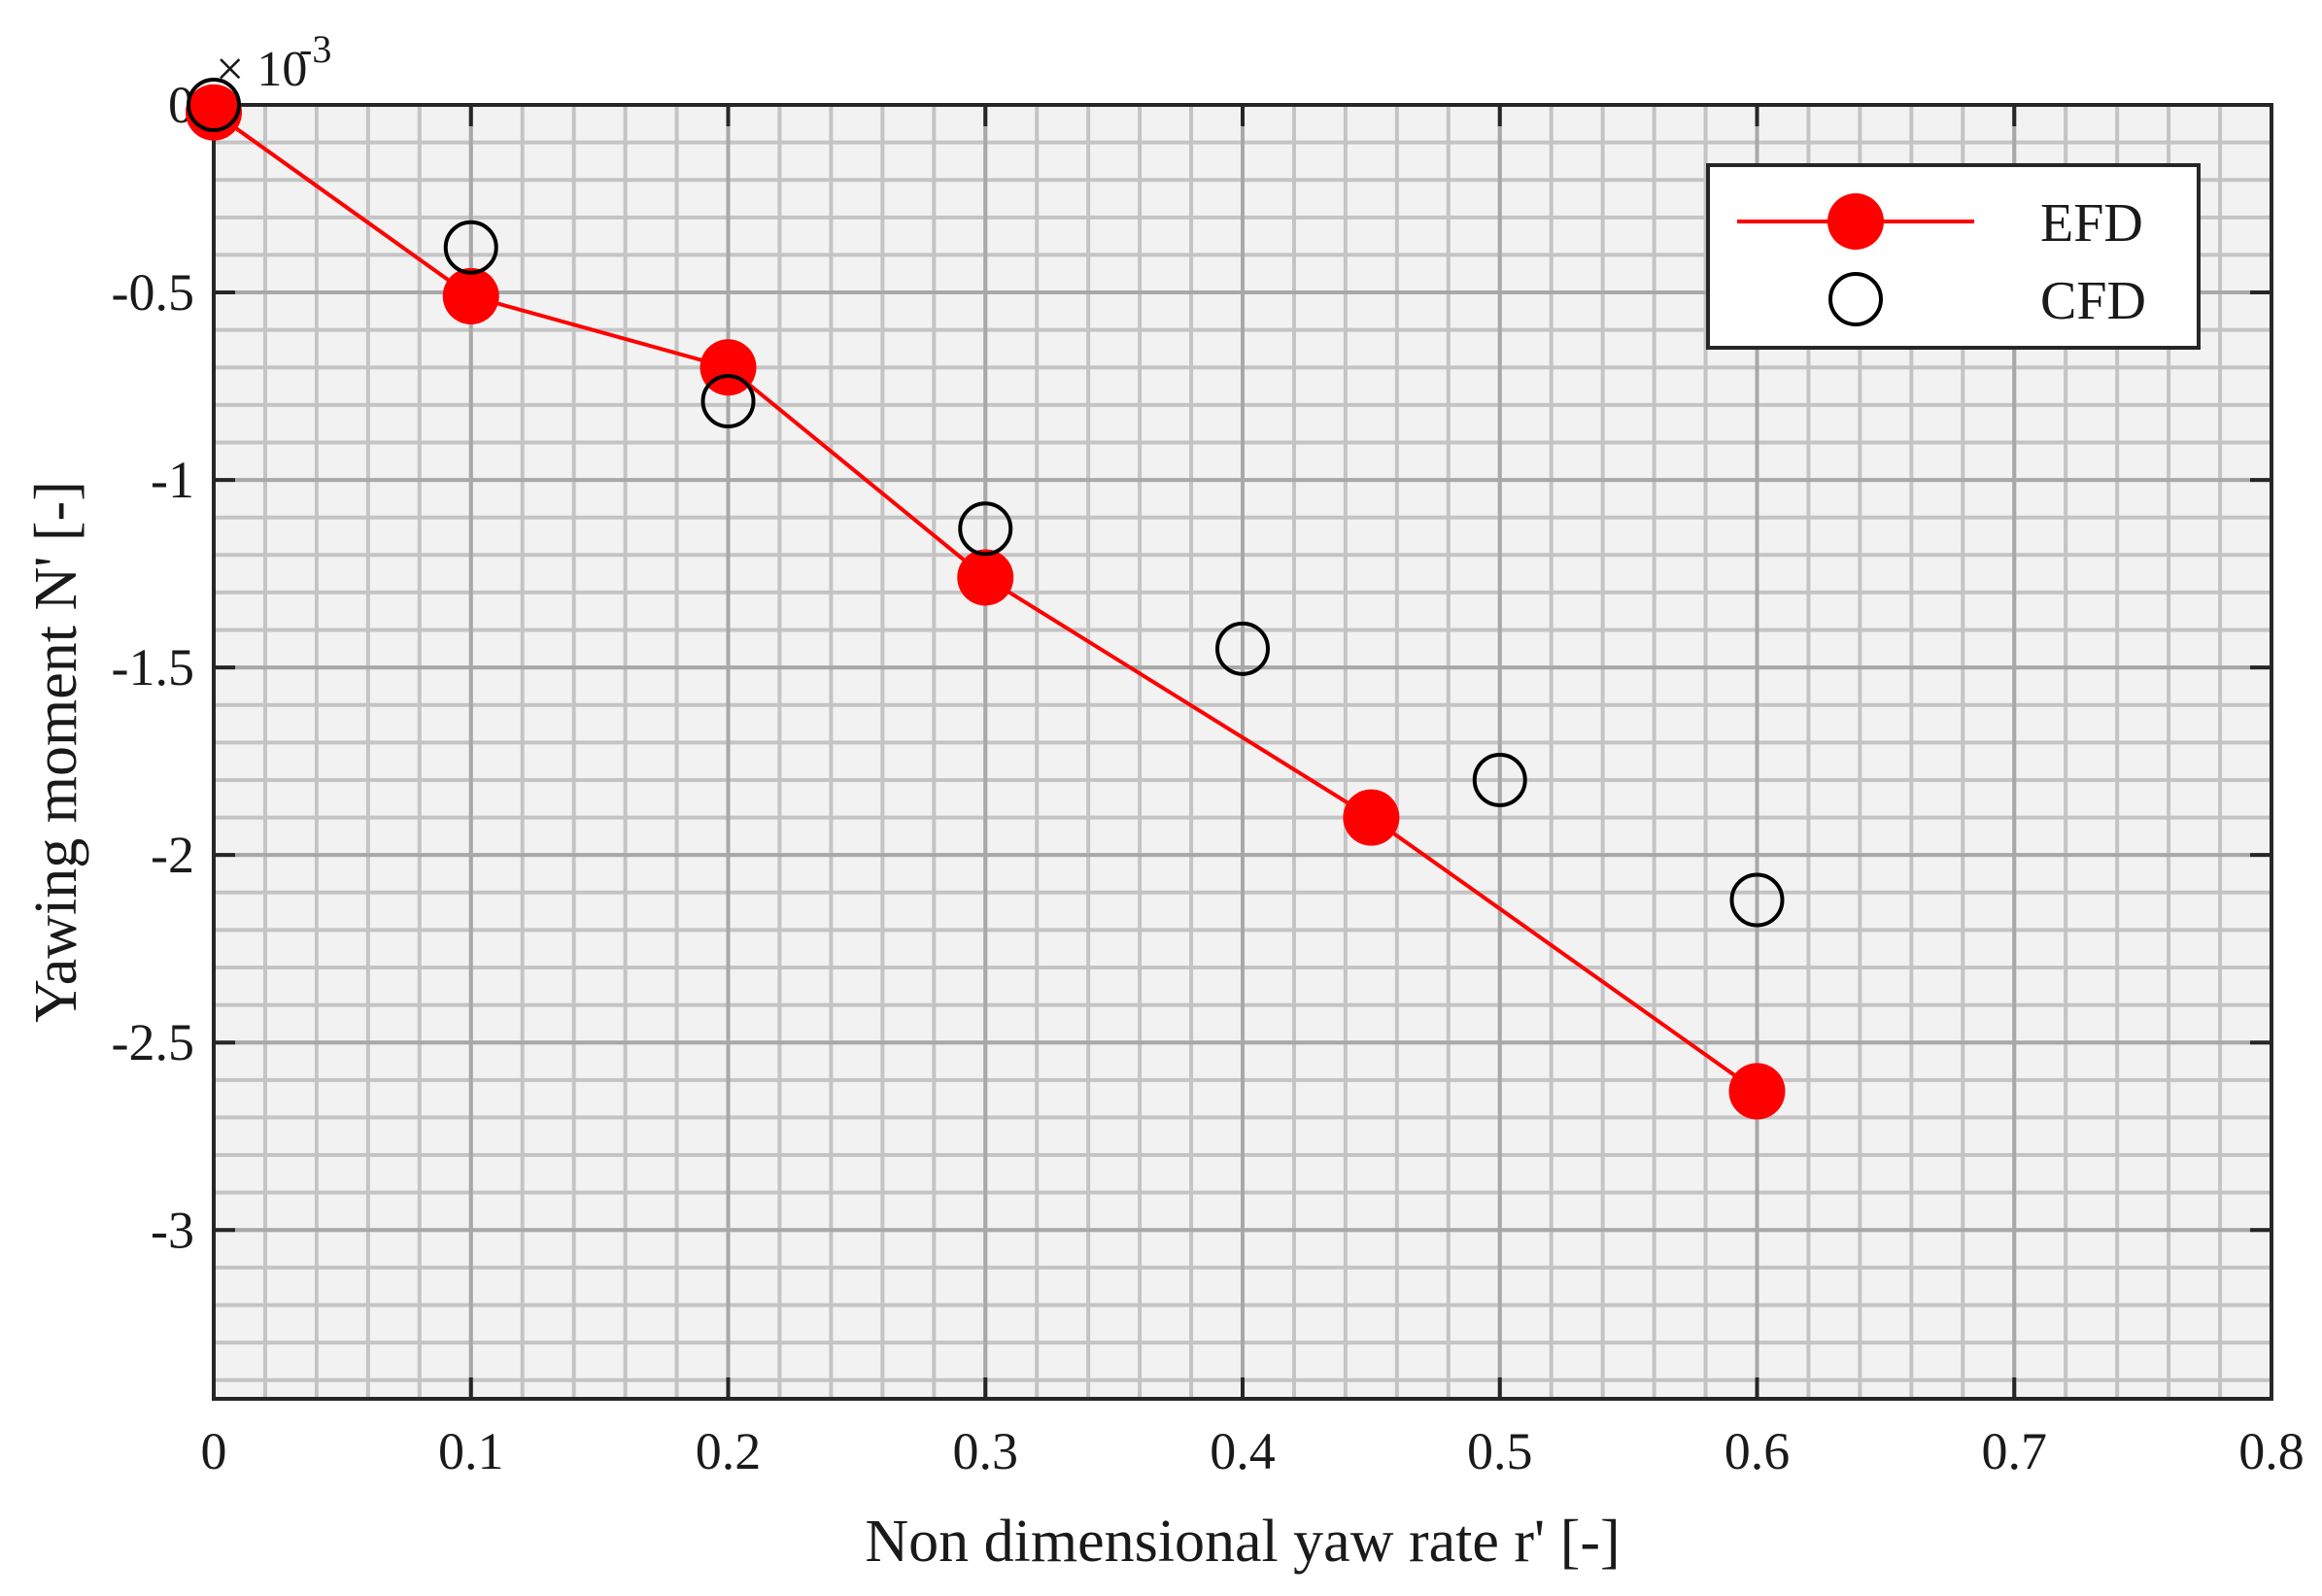 This screenshot has height=1596, width=2322. Describe the element at coordinates (56, 752) in the screenshot. I see `y-axis-title: Yawing moment N' [-]` at that location.